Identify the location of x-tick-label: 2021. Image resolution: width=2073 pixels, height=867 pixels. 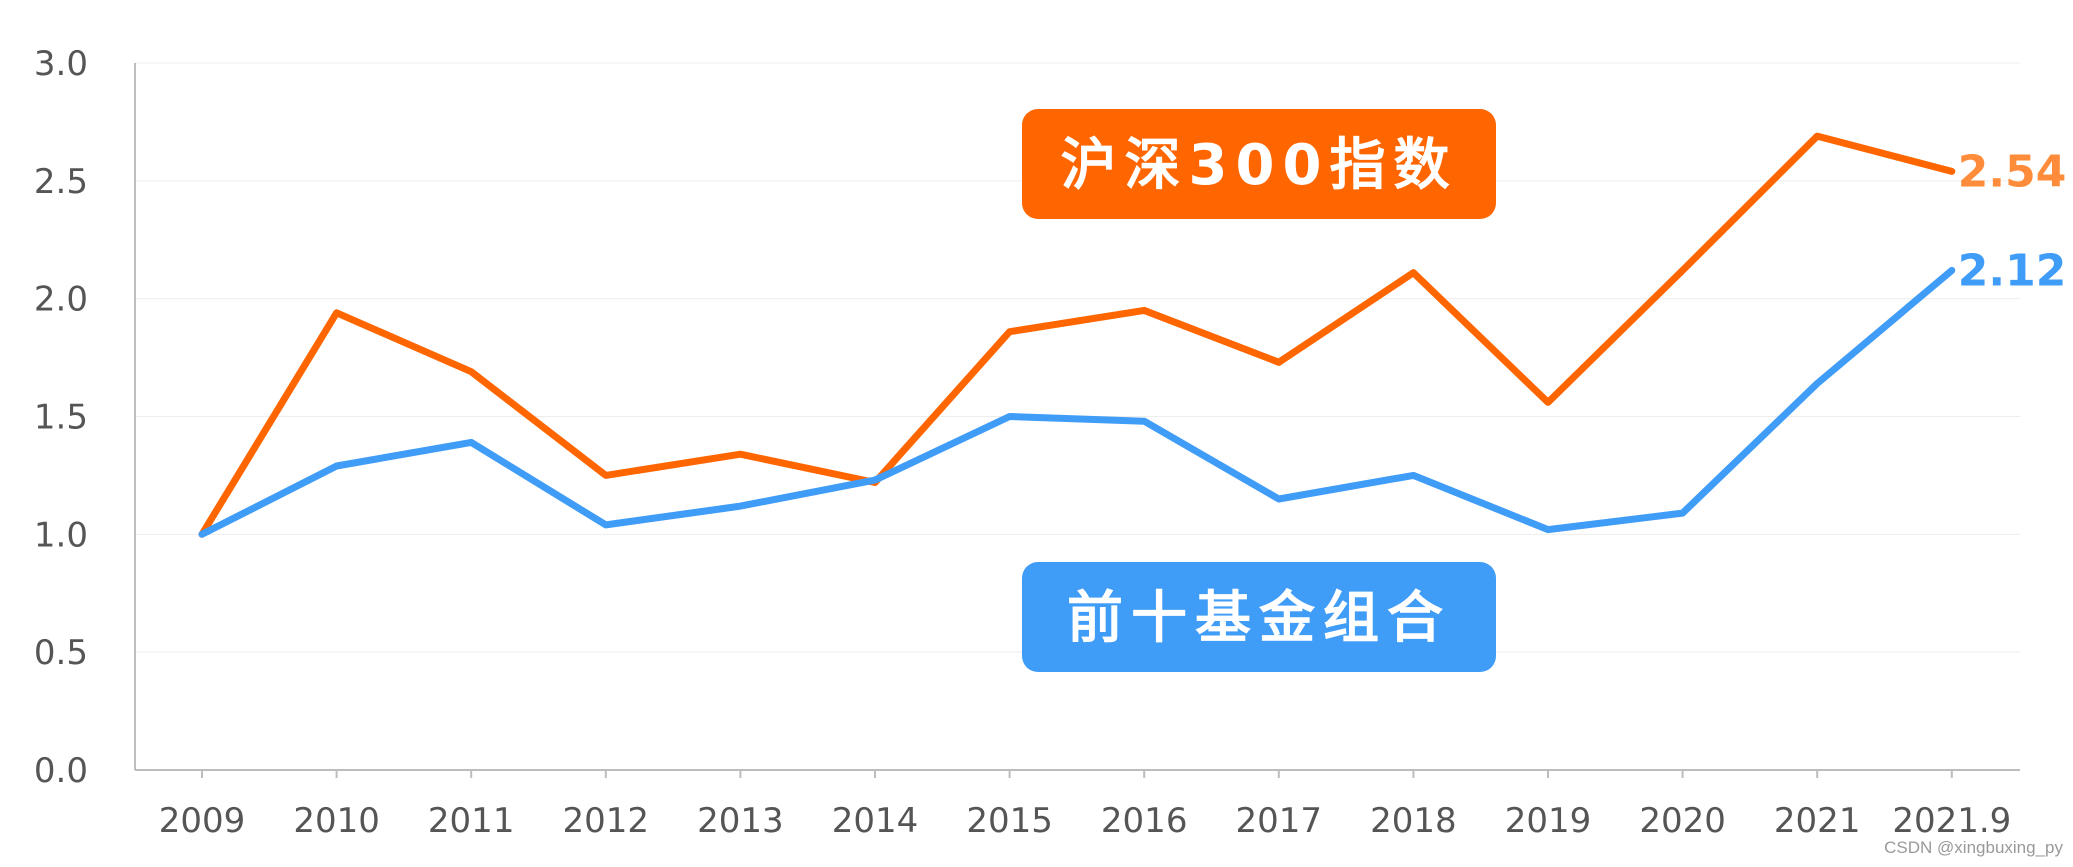
(1817, 821).